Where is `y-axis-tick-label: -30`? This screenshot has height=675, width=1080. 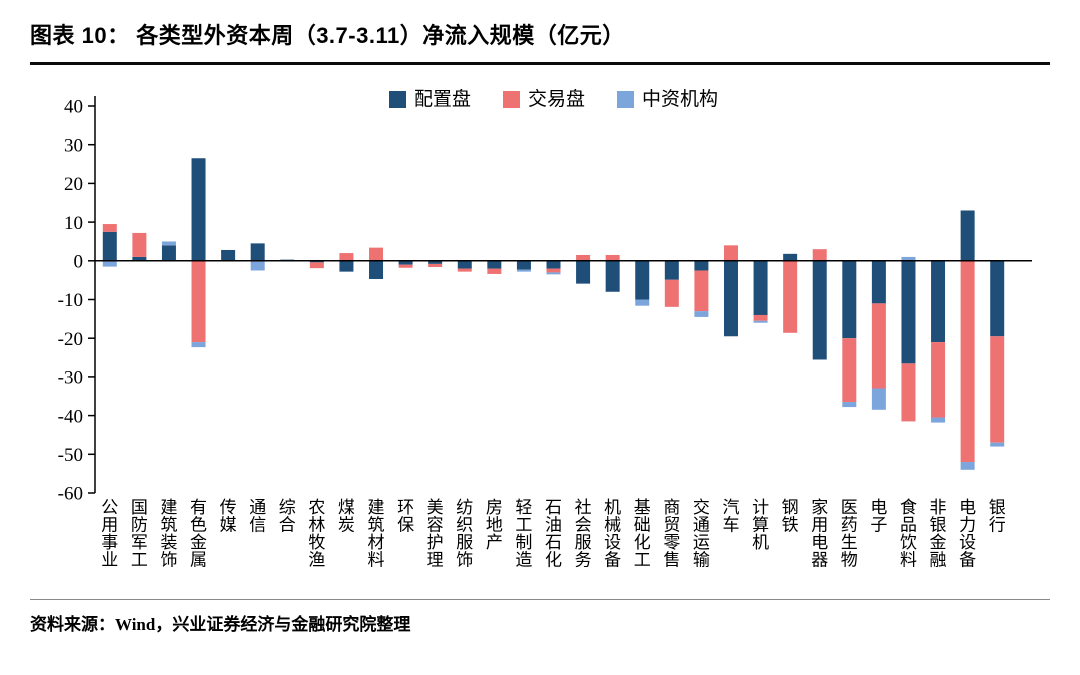 y-axis-tick-label: -30 is located at coordinates (70, 378).